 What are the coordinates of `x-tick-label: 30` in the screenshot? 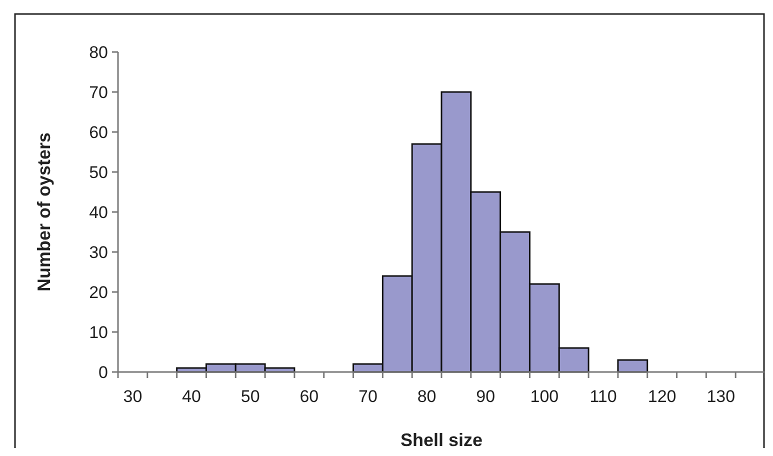 It's located at (132, 396).